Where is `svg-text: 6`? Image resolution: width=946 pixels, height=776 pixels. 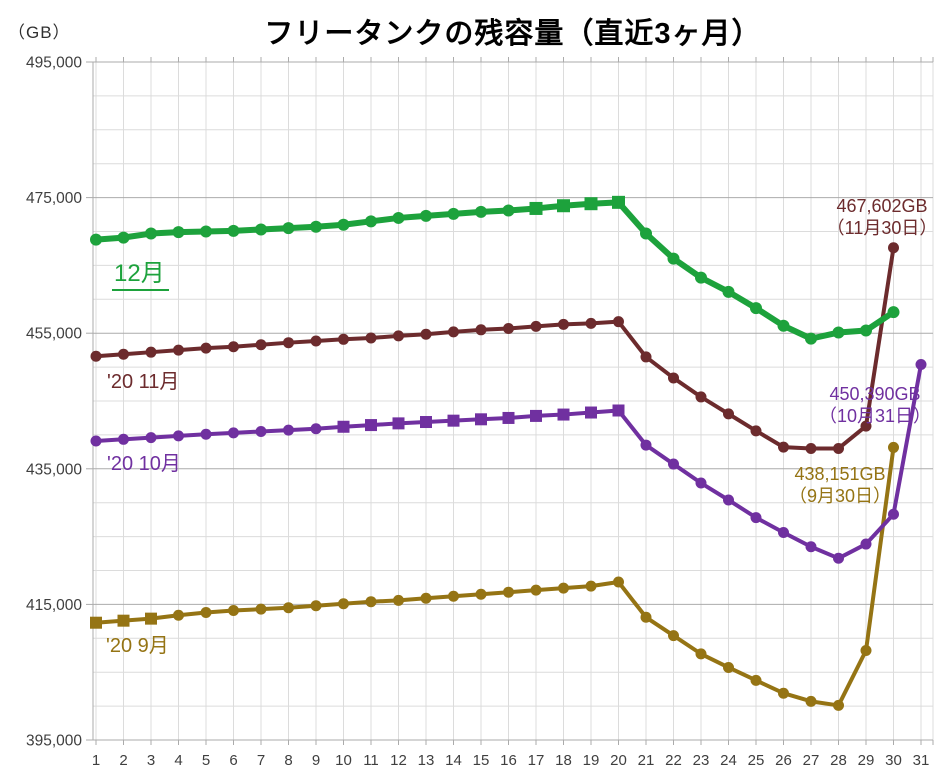
svg-text: 6 is located at coordinates (233, 760).